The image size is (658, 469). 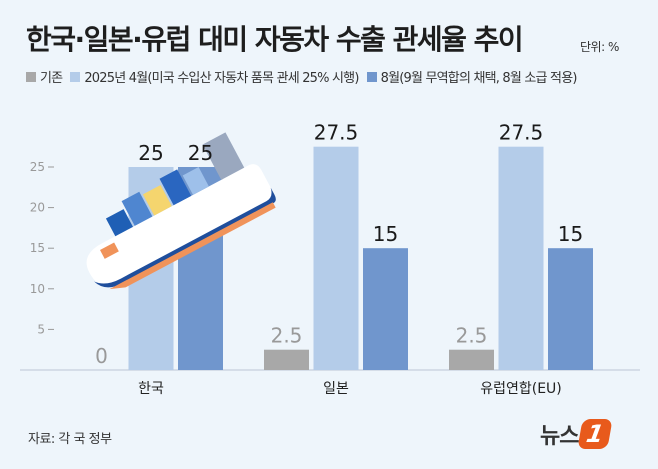 I want to click on x-tick-label: 한국, so click(x=151, y=389).